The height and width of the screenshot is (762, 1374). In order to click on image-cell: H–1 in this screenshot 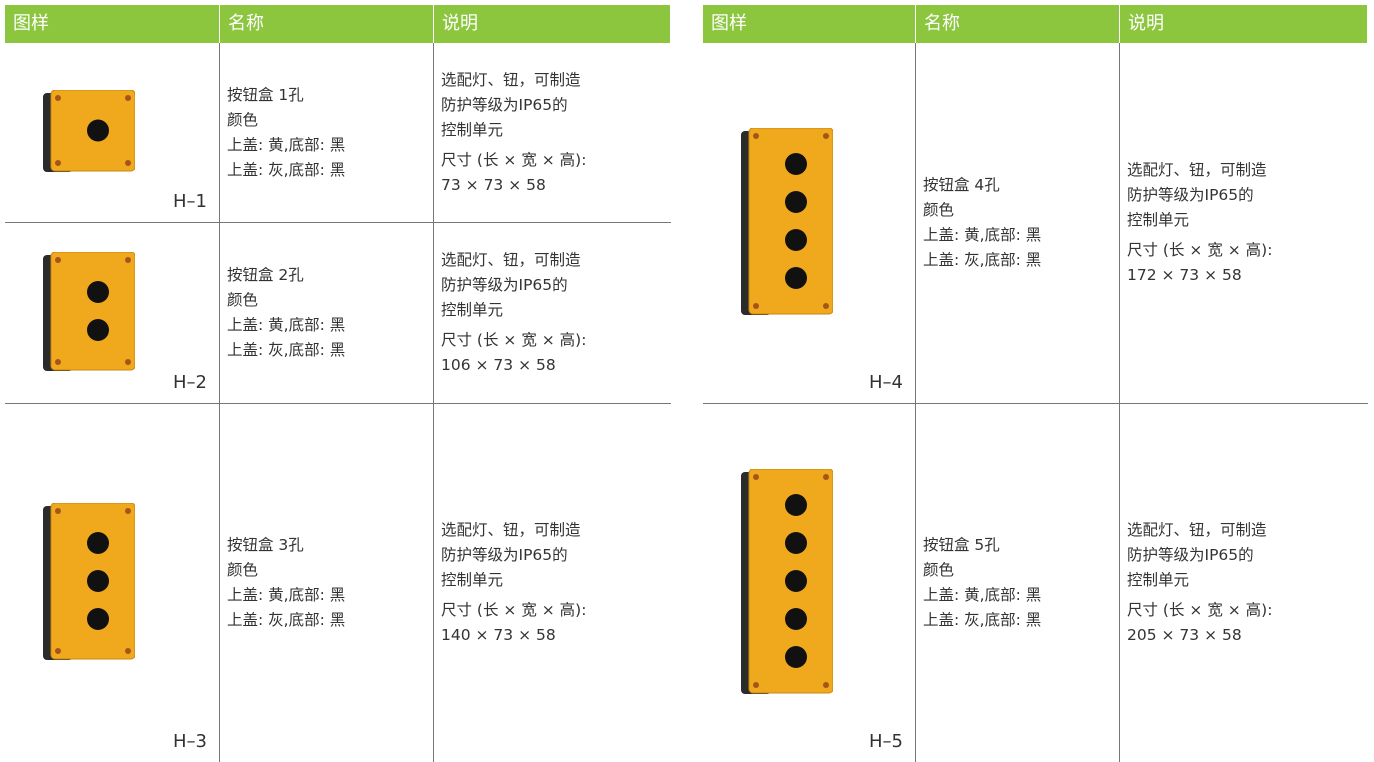, I will do `click(112, 133)`.